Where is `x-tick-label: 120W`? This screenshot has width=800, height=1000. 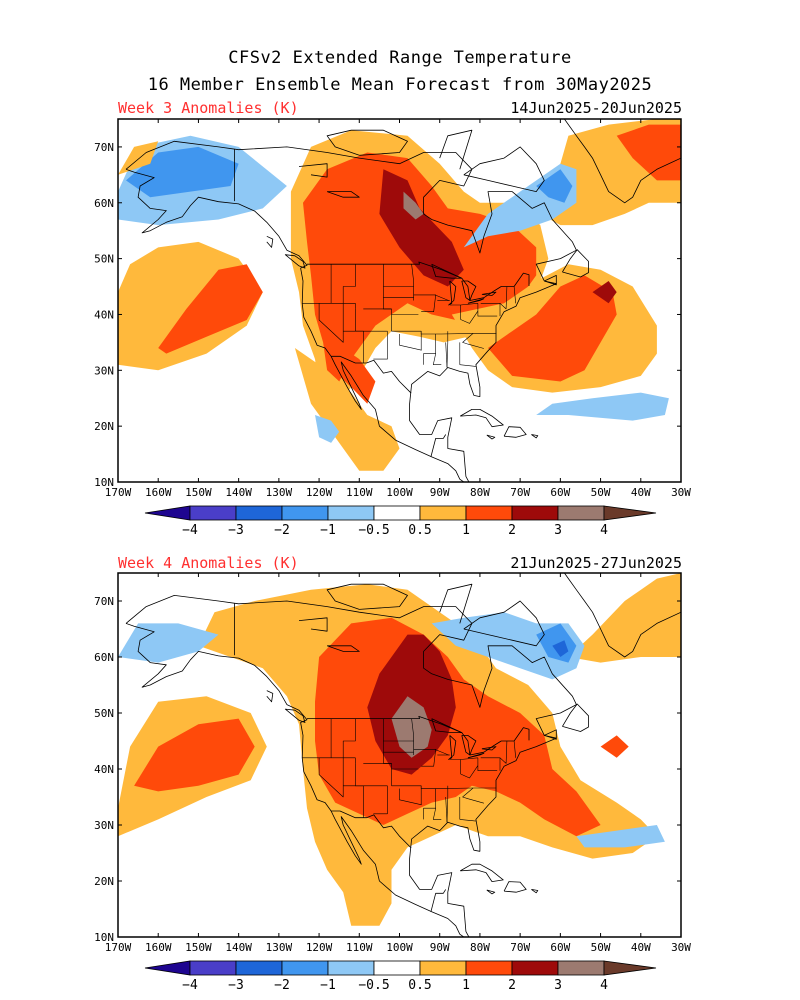
x-tick-label: 120W is located at coordinates (319, 492).